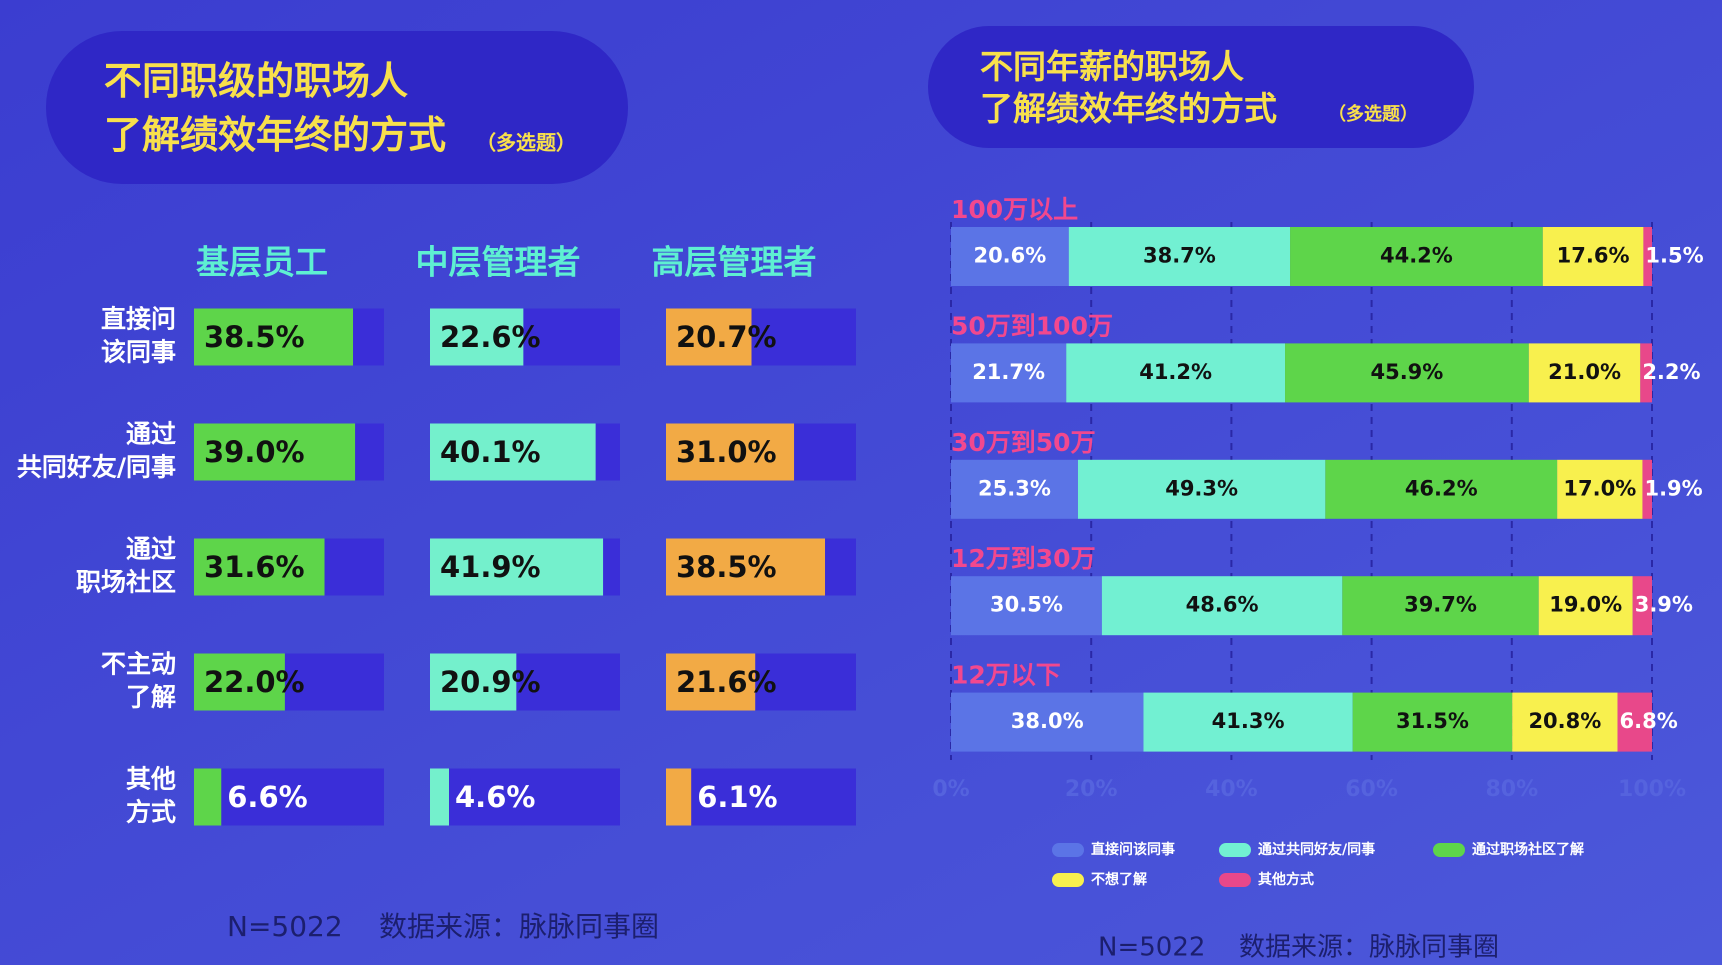 The height and width of the screenshot is (965, 1722). What do you see at coordinates (1014, 209) in the screenshot?
I see `category-label: 100万以上` at bounding box center [1014, 209].